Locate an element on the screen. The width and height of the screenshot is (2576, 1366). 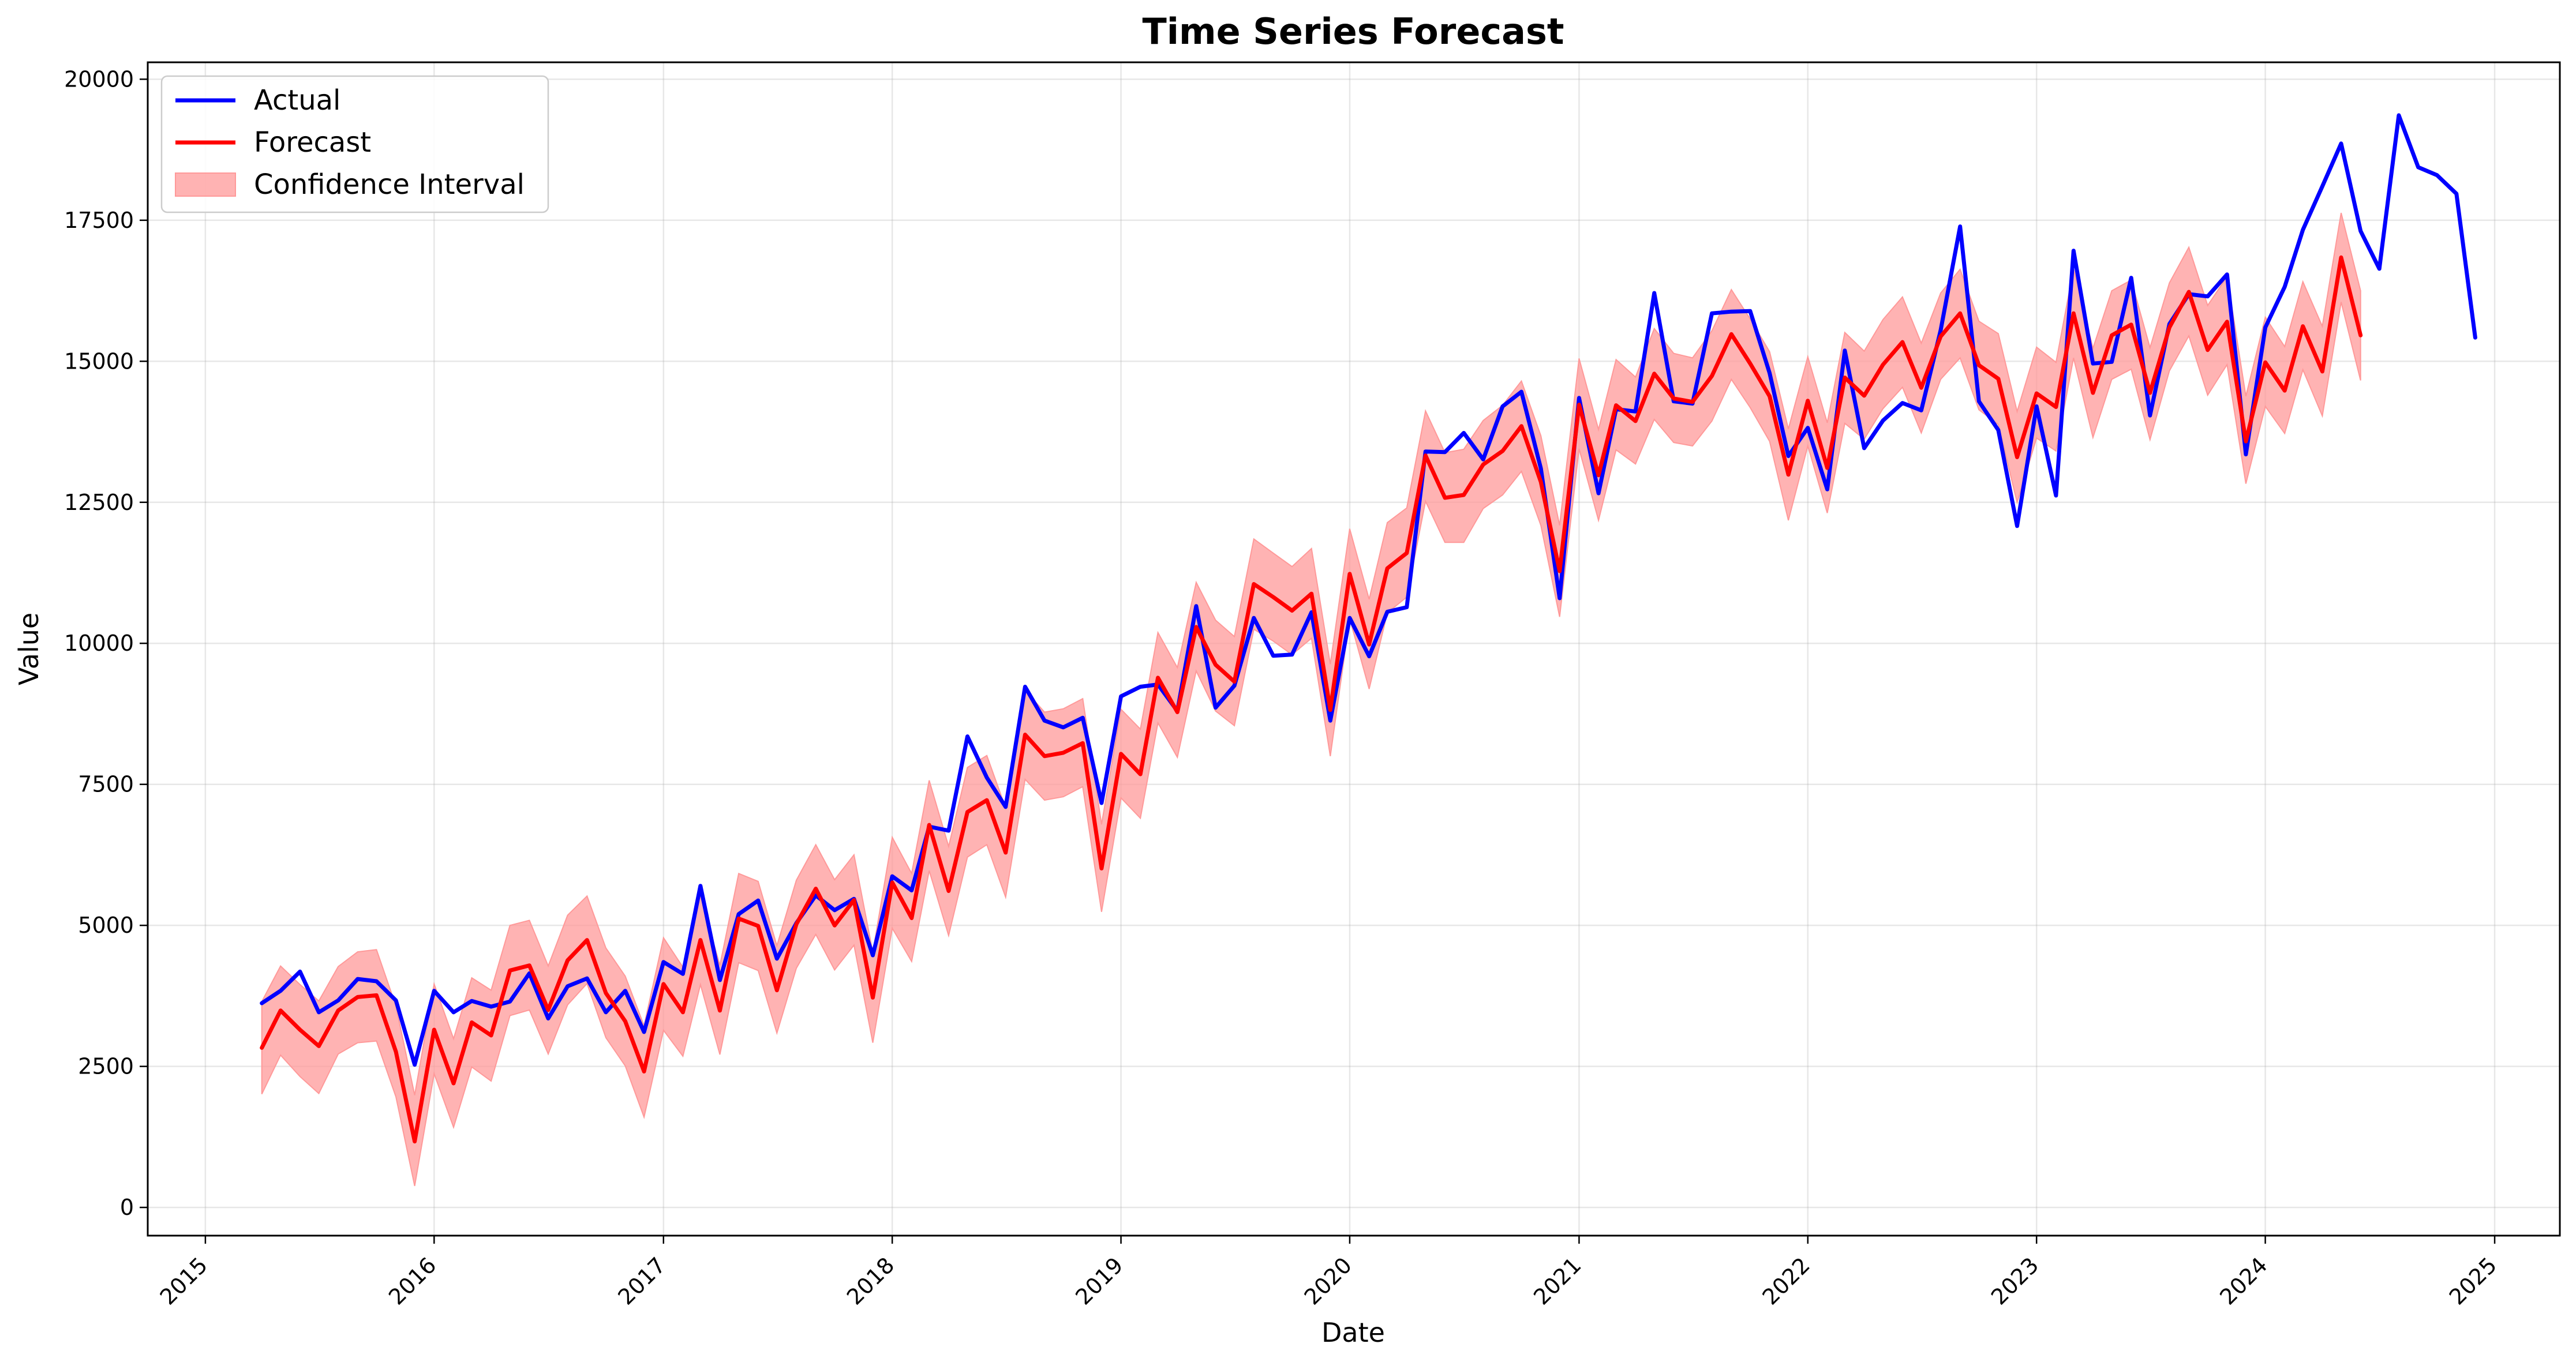
legend-box is located at coordinates (355, 144).